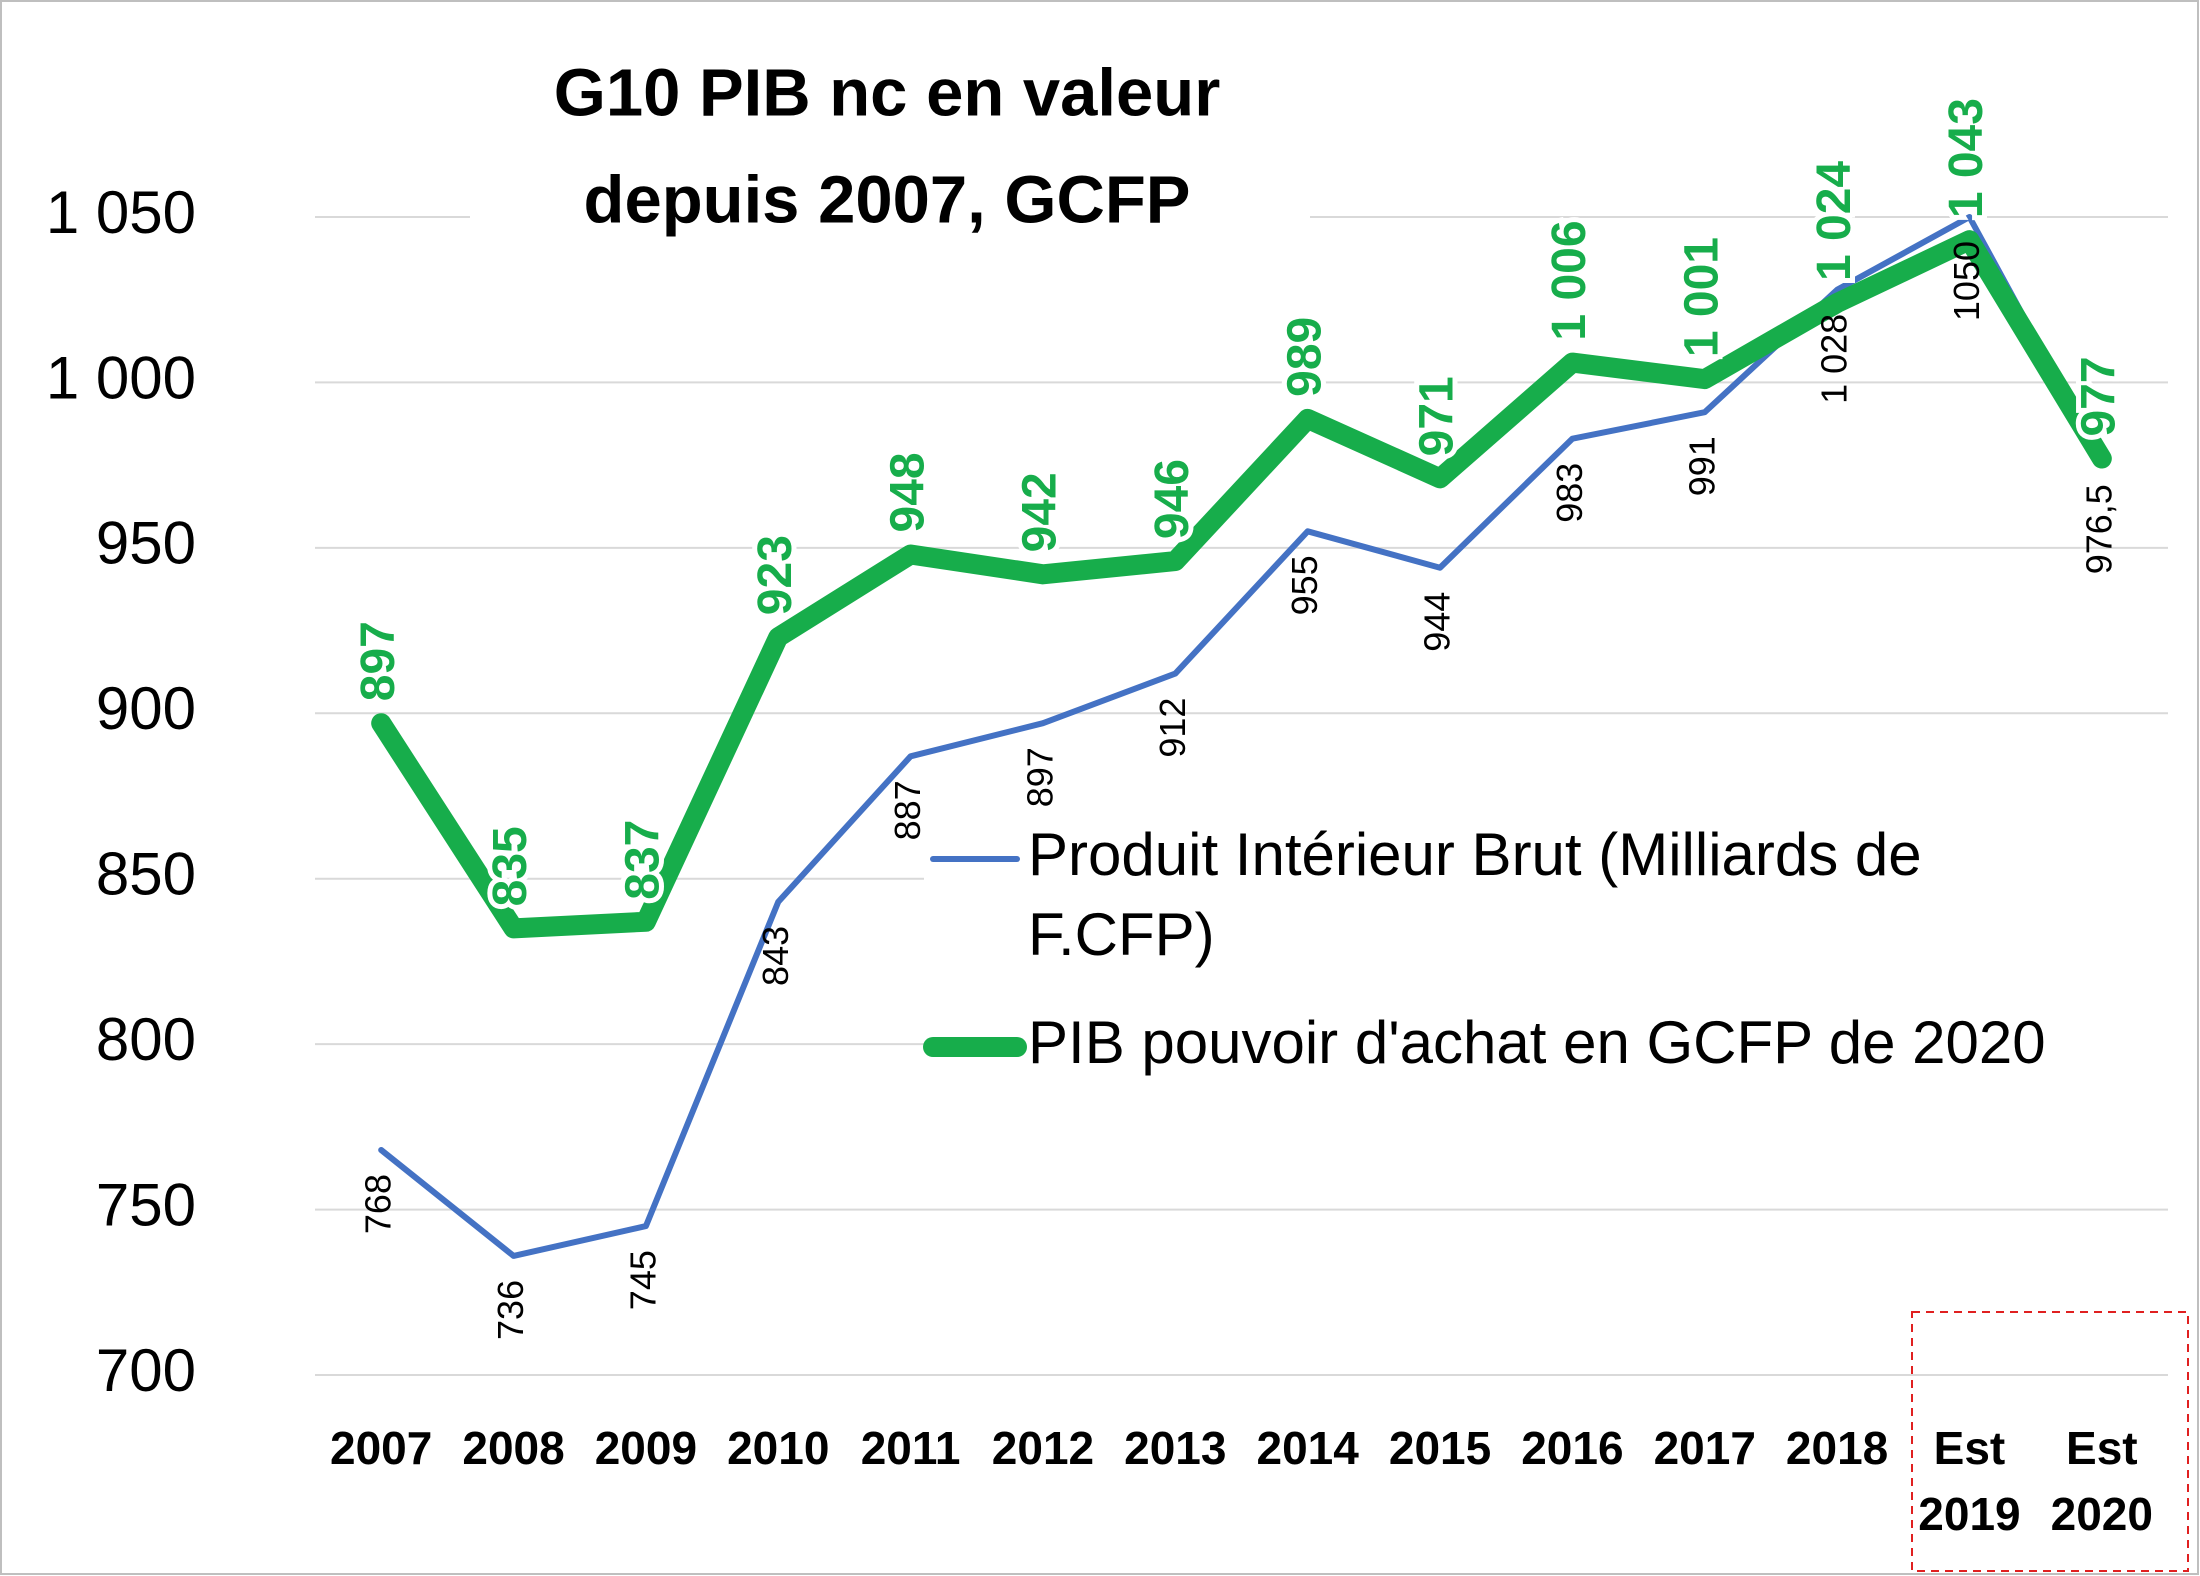 This screenshot has height=1576, width=2200. Describe the element at coordinates (778, 1448) in the screenshot. I see `x-tick-label: 2010` at that location.